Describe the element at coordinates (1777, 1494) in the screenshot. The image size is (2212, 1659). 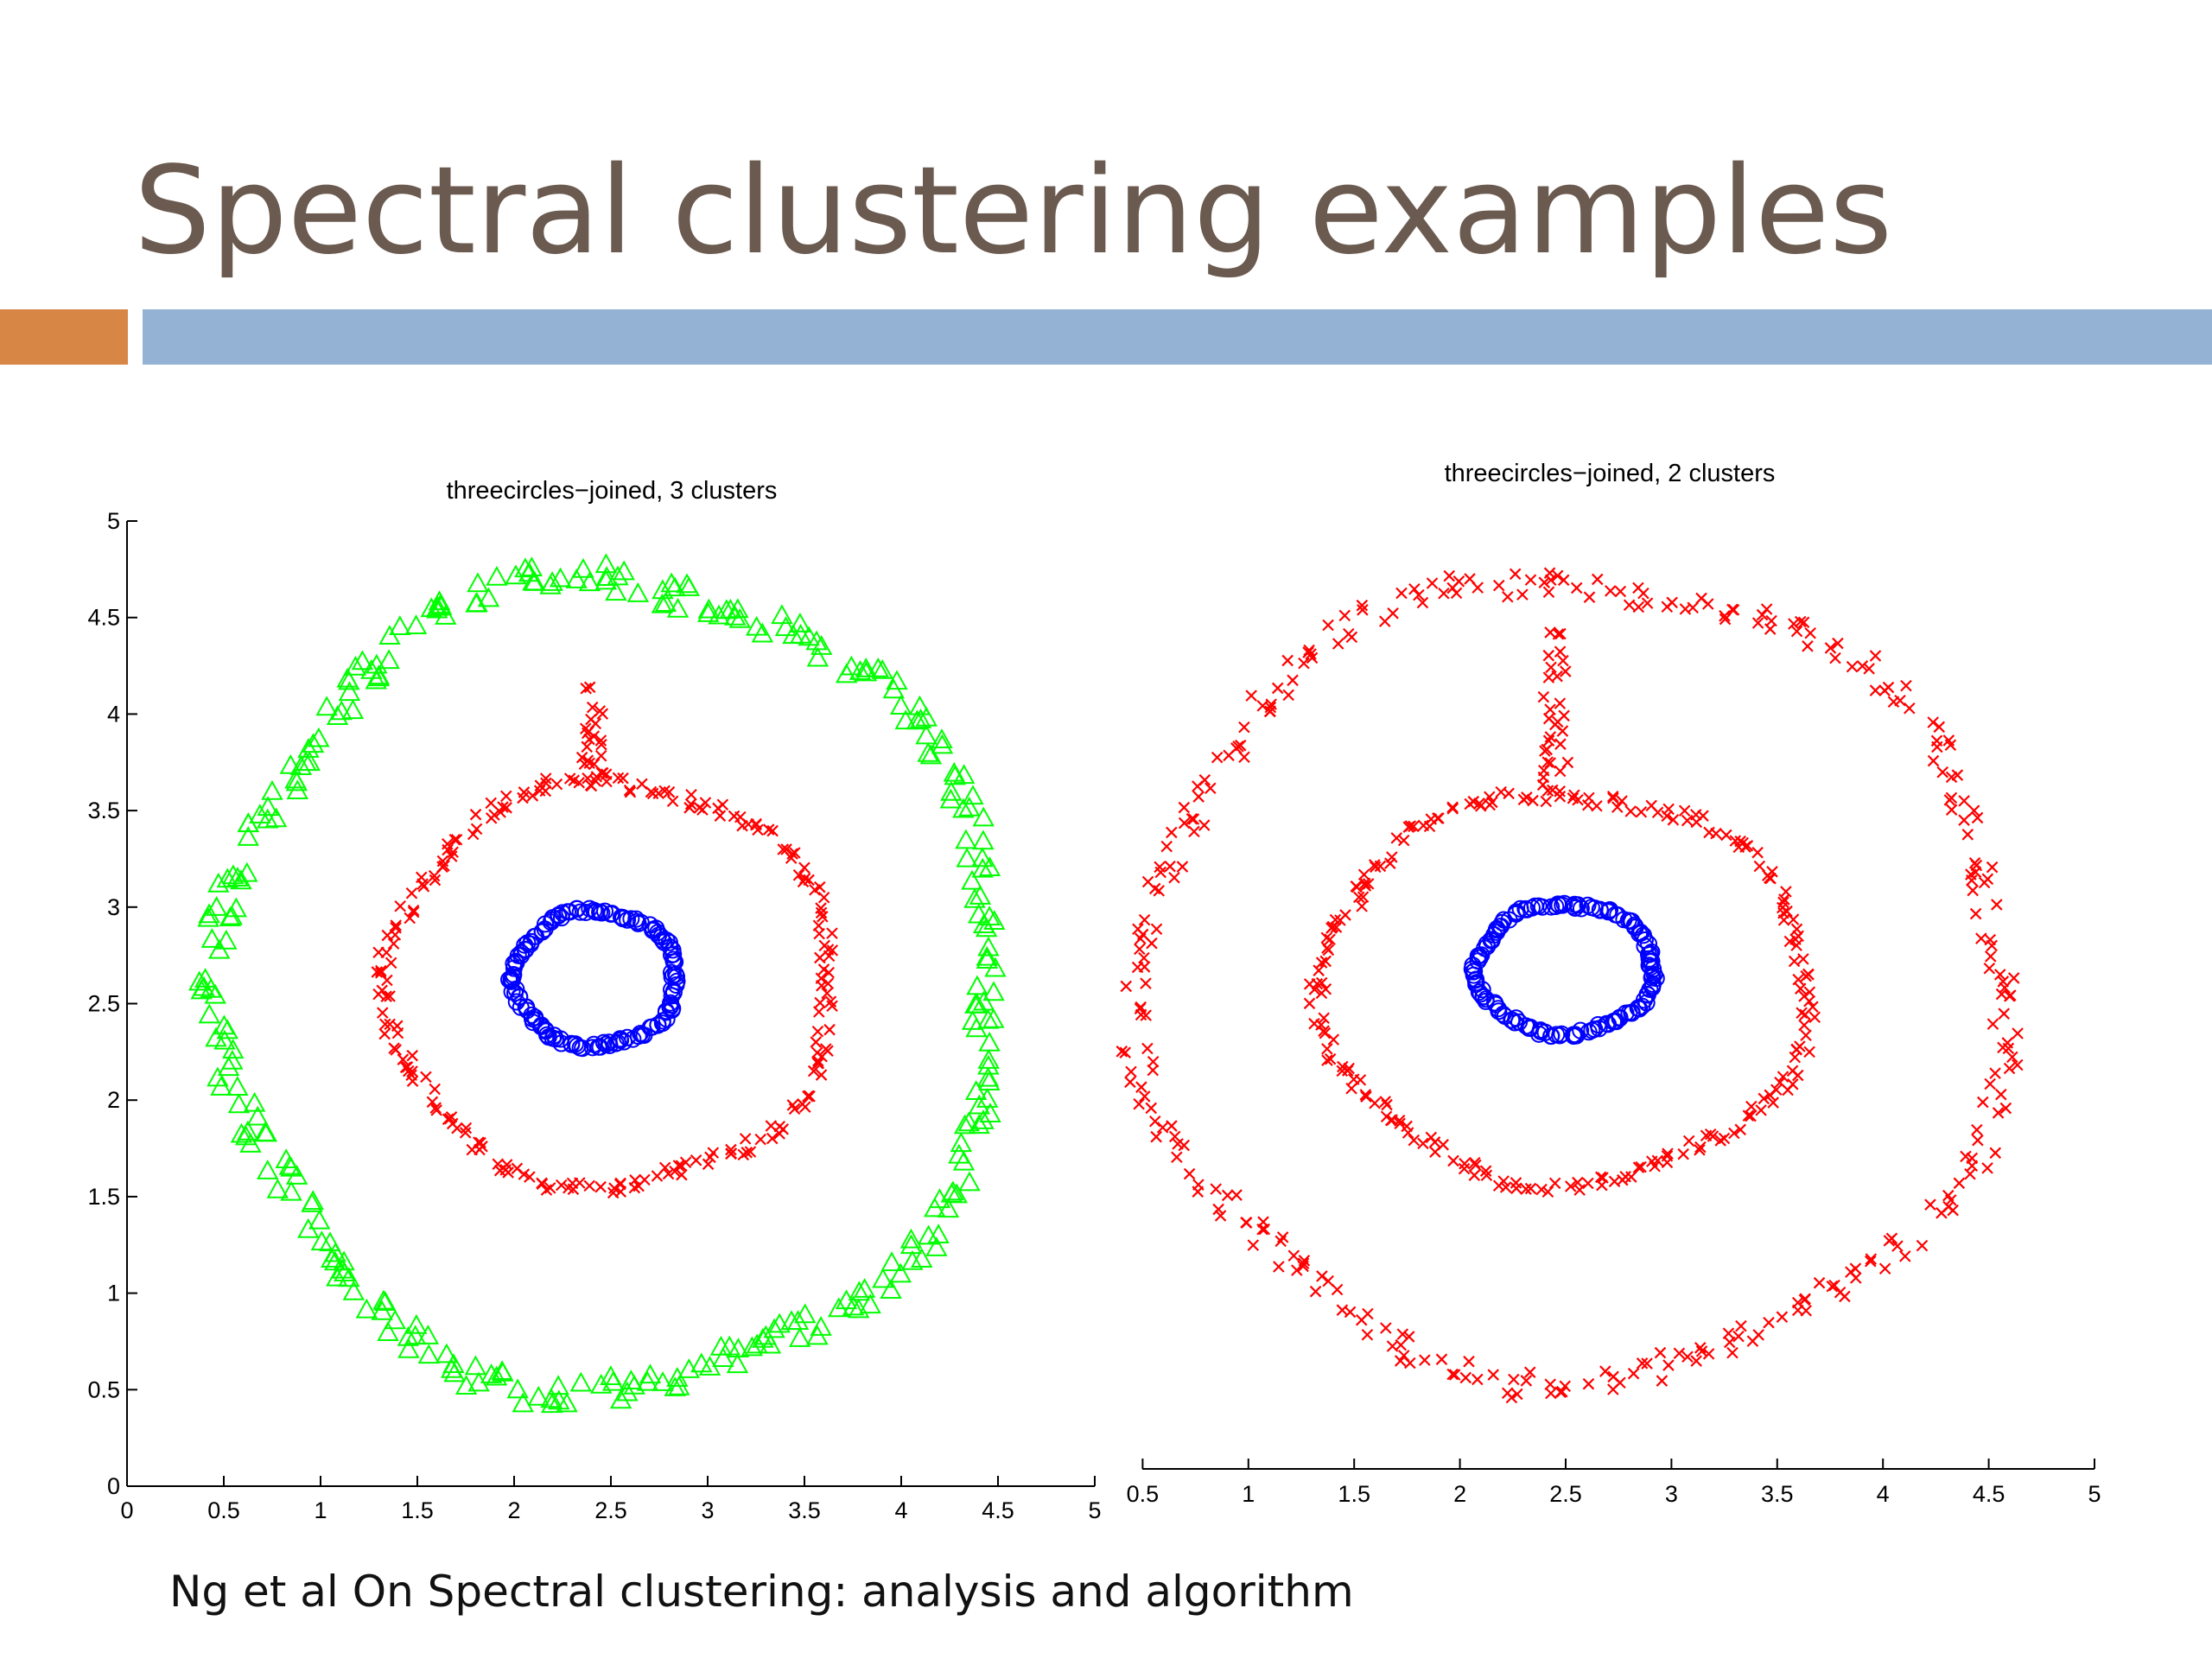
I see `x-tick-label: 3.5` at that location.